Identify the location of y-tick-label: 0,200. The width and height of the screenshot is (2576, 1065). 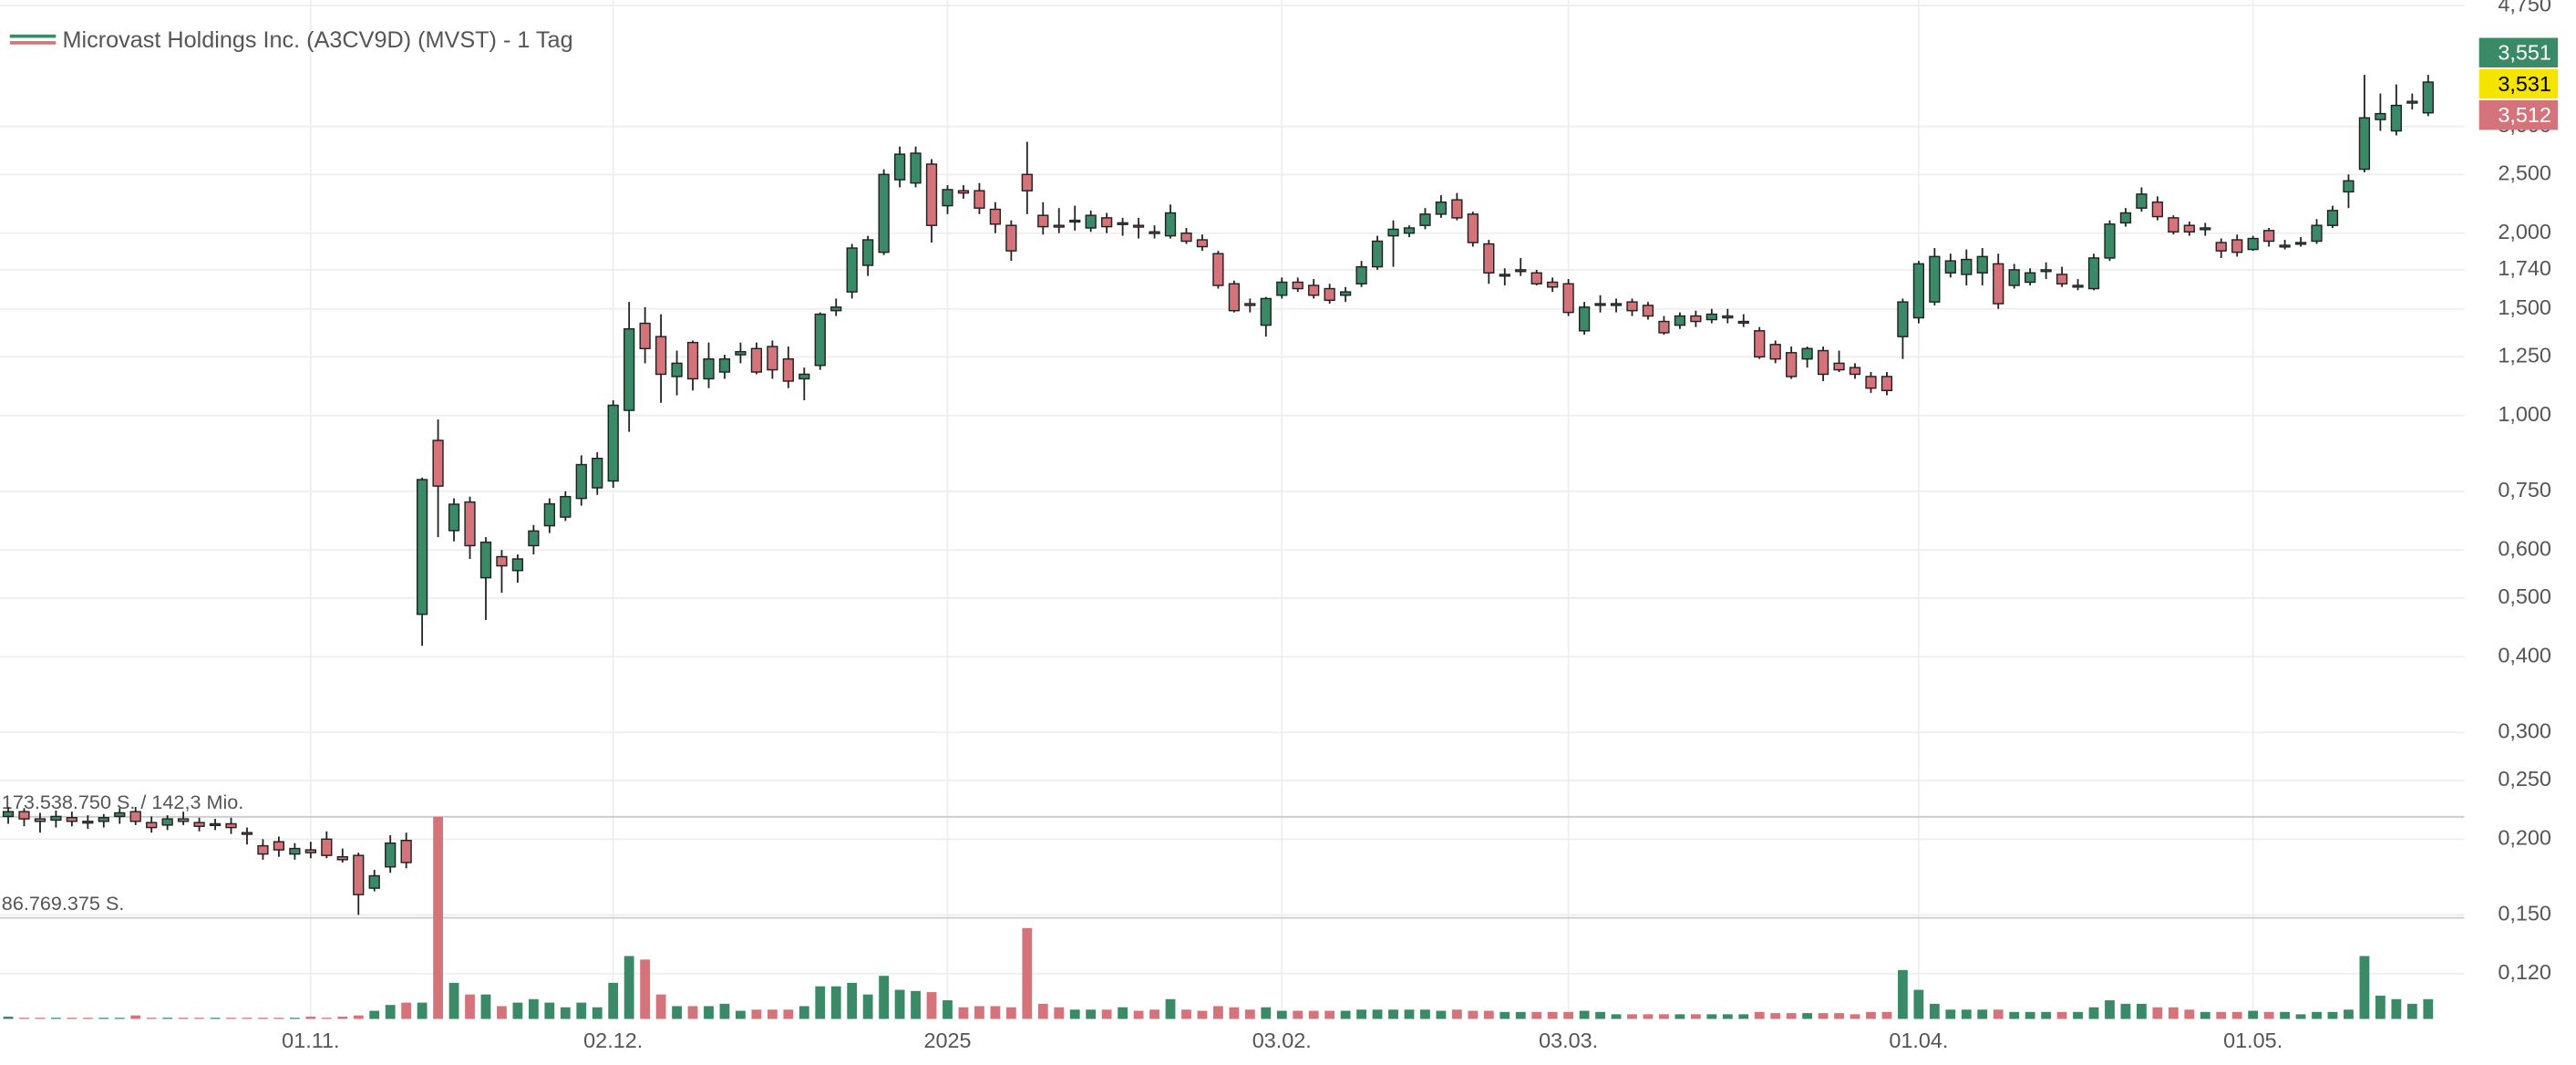
(2524, 837).